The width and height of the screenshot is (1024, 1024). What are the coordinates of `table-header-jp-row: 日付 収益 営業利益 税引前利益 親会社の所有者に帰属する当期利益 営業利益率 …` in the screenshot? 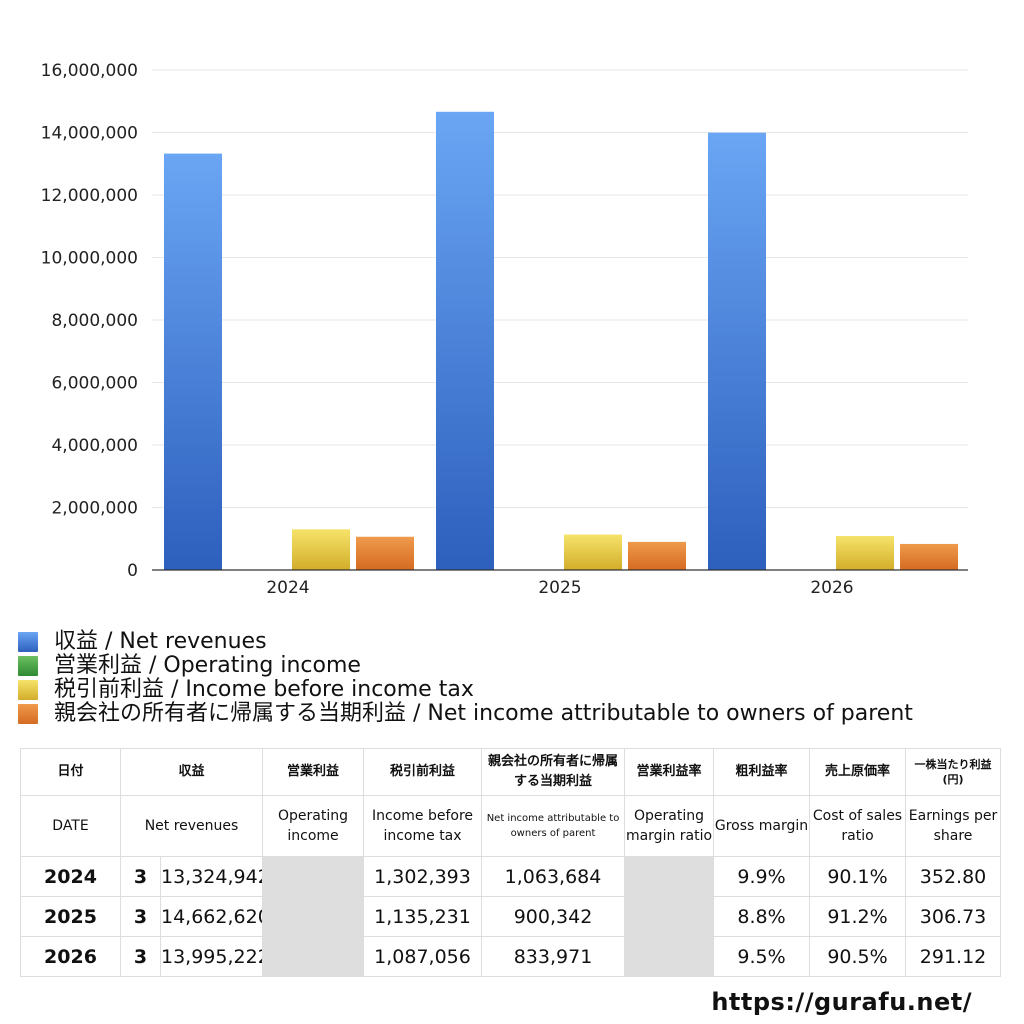 It's located at (511, 772).